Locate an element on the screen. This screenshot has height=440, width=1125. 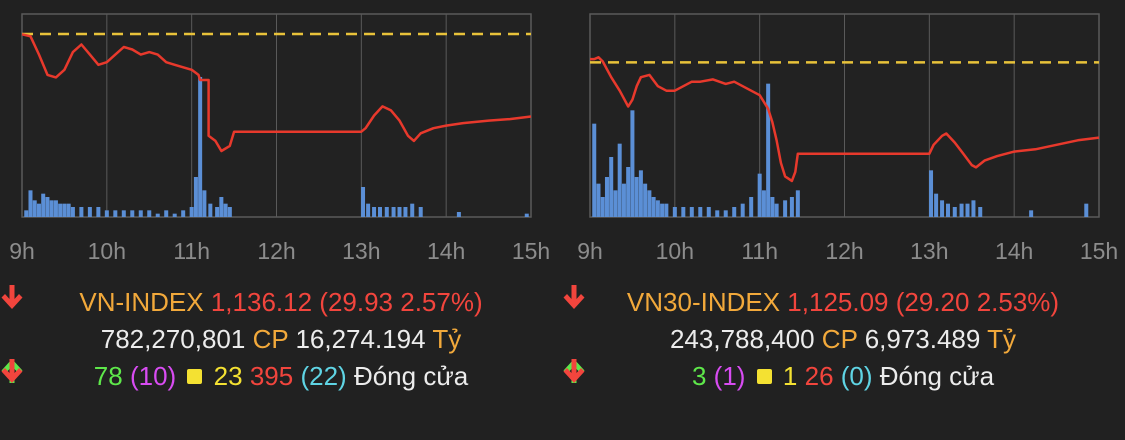
index-value: 1,136.12 is located at coordinates (261, 302).